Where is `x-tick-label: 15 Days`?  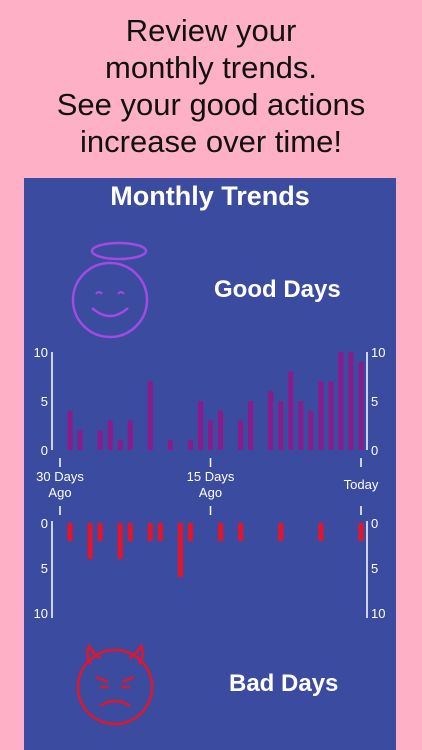
x-tick-label: 15 Days is located at coordinates (211, 476).